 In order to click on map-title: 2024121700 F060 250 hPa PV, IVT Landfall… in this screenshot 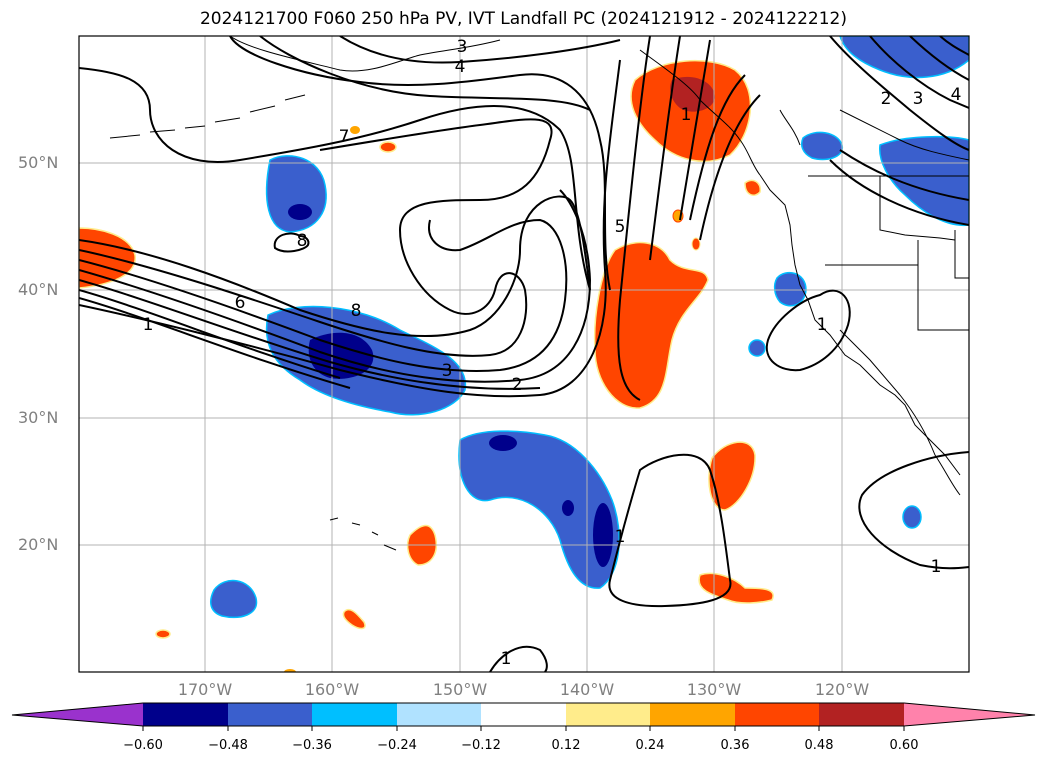, I will do `click(523, 19)`.